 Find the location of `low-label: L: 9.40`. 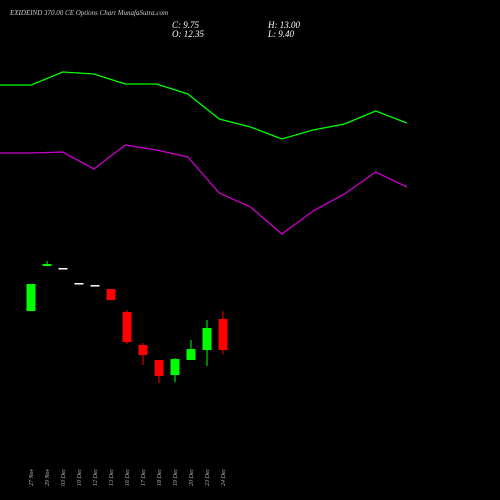

low-label: L: 9.40 is located at coordinates (281, 34).